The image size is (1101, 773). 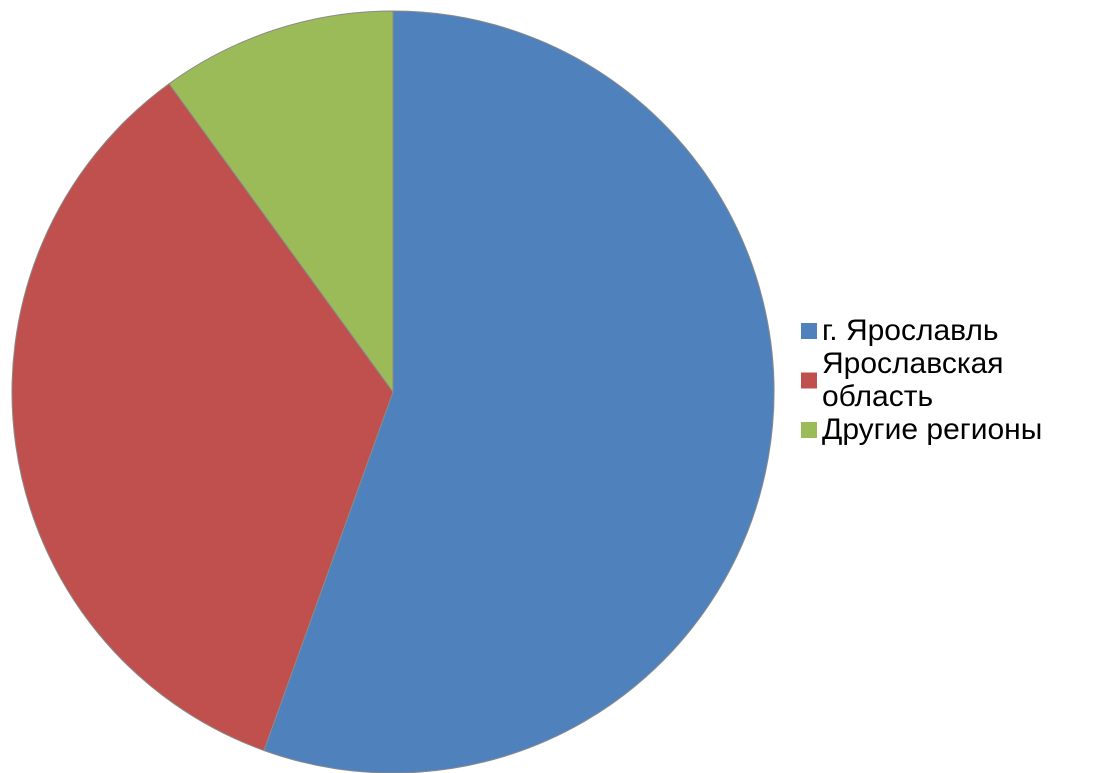 I want to click on legend-label-2: Другие регионы, so click(x=932, y=429).